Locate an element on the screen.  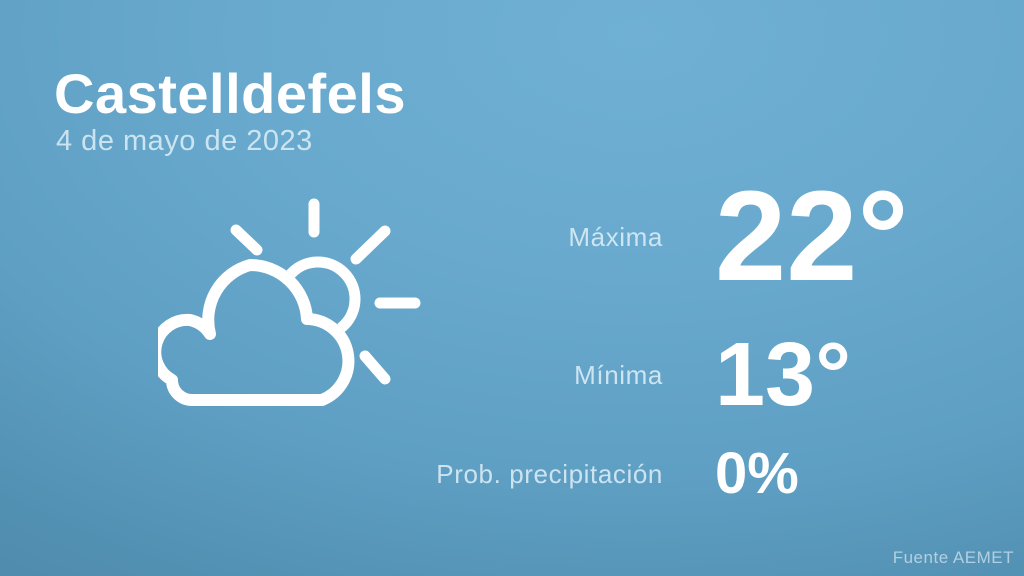
sun-ray-lower-right is located at coordinates (375, 367).